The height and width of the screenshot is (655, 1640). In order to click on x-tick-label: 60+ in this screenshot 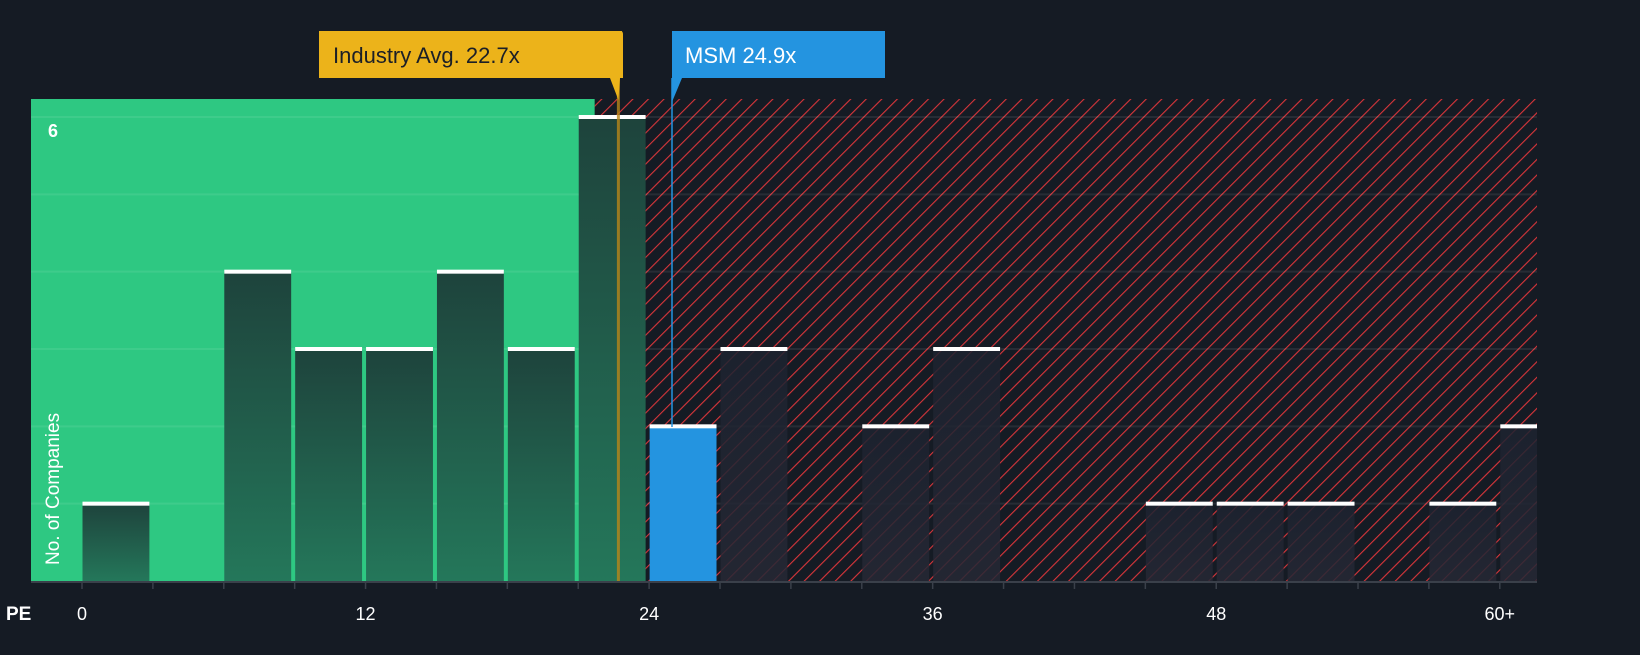, I will do `click(1500, 614)`.